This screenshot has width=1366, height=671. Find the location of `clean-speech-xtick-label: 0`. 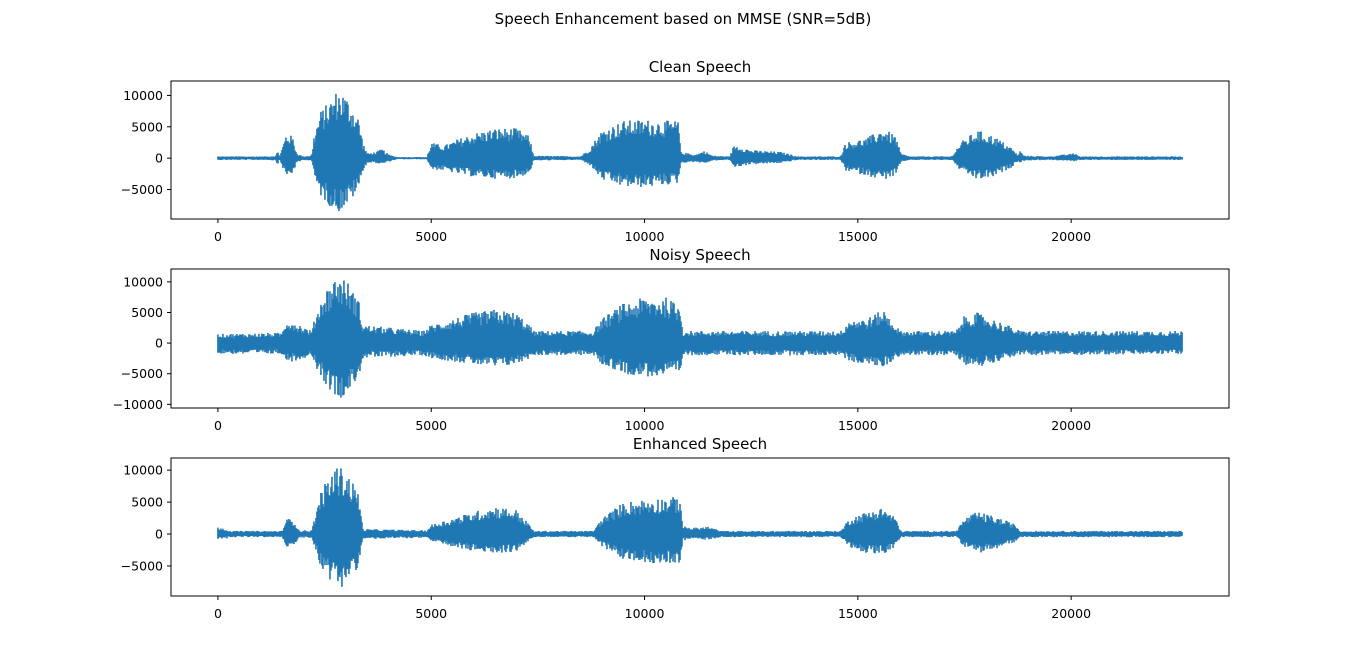

clean-speech-xtick-label: 0 is located at coordinates (218, 236).